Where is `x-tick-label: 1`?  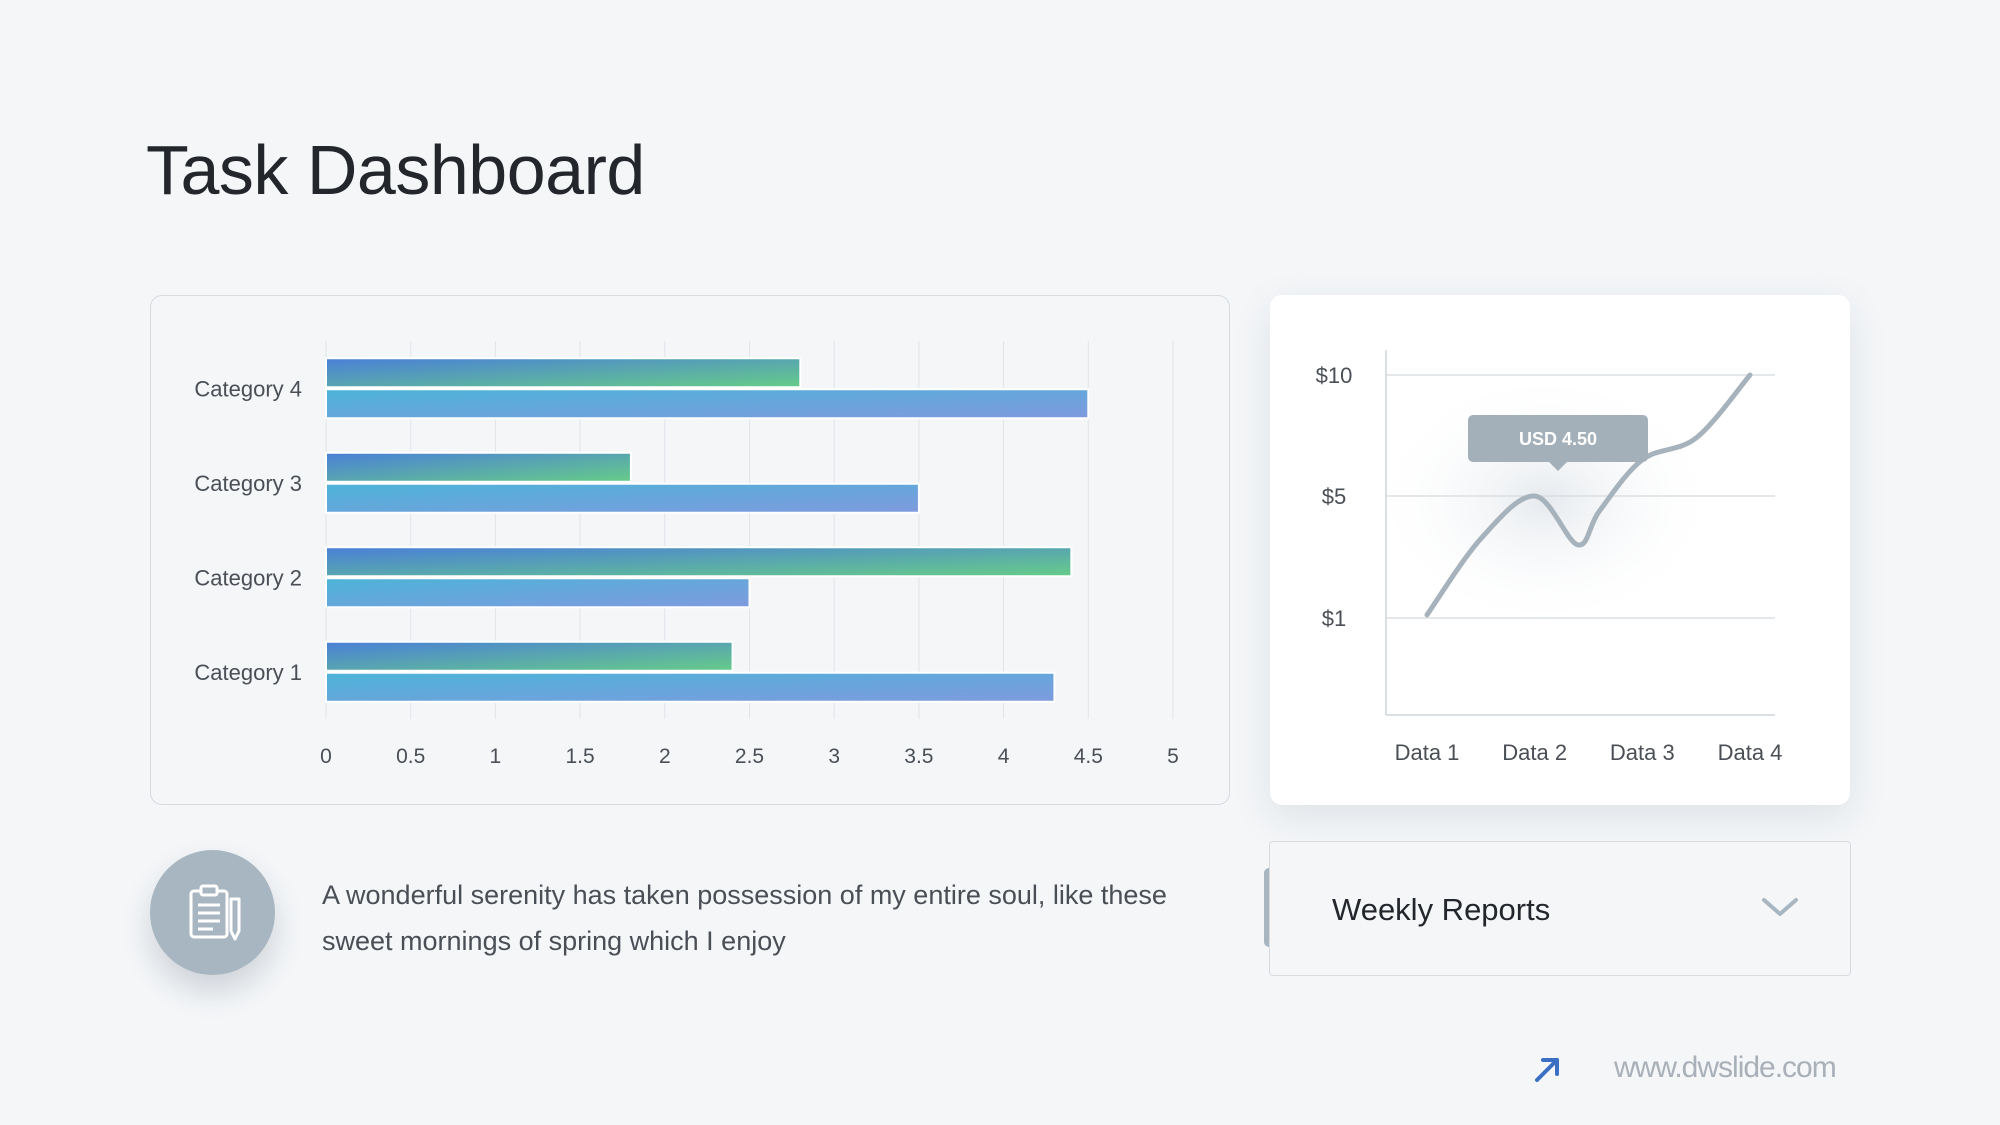 x-tick-label: 1 is located at coordinates (496, 756).